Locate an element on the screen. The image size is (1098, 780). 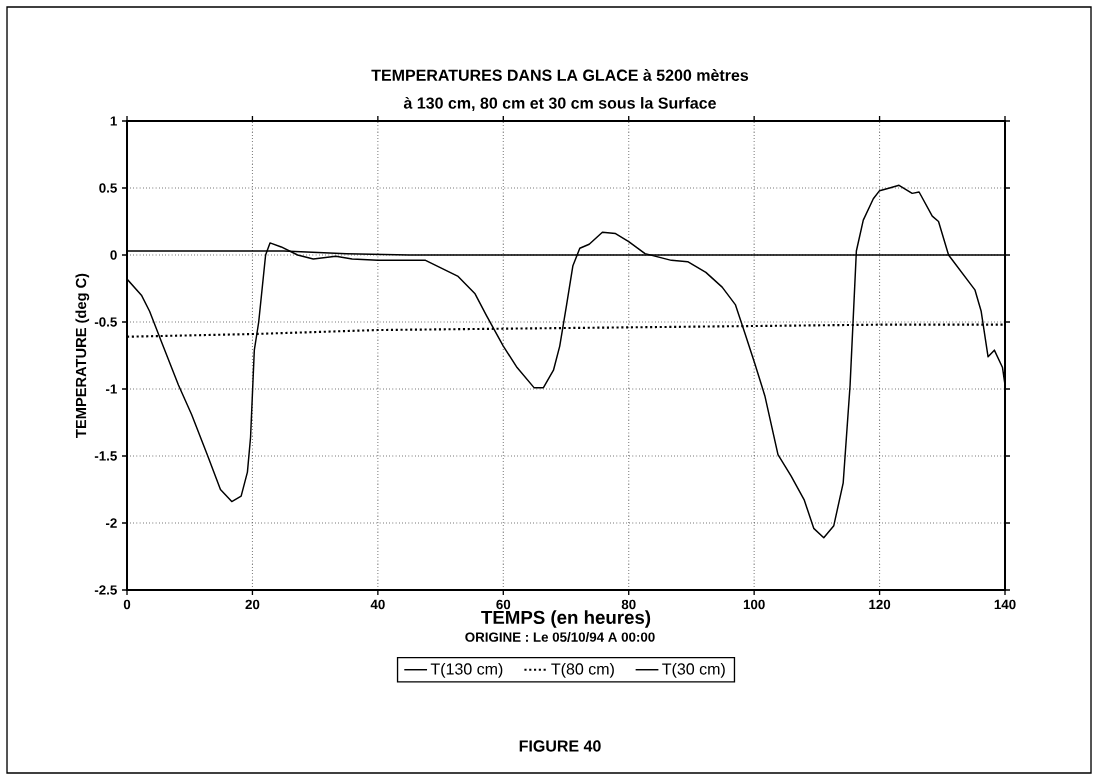
y-tick-label: 0.5 is located at coordinates (108, 188).